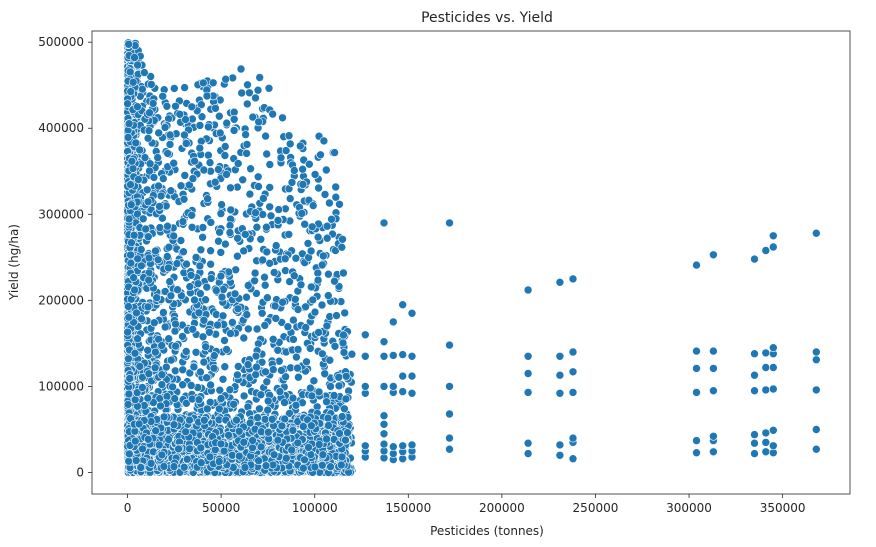 This screenshot has width=876, height=547. What do you see at coordinates (61, 300) in the screenshot?
I see `y-tick-label: 200000` at bounding box center [61, 300].